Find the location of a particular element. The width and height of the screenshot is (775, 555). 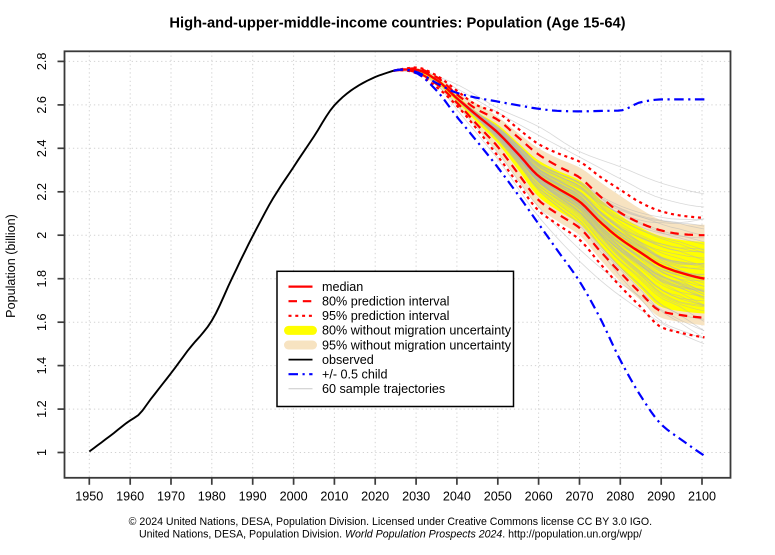

svg-text: 2.4 is located at coordinates (42, 149).